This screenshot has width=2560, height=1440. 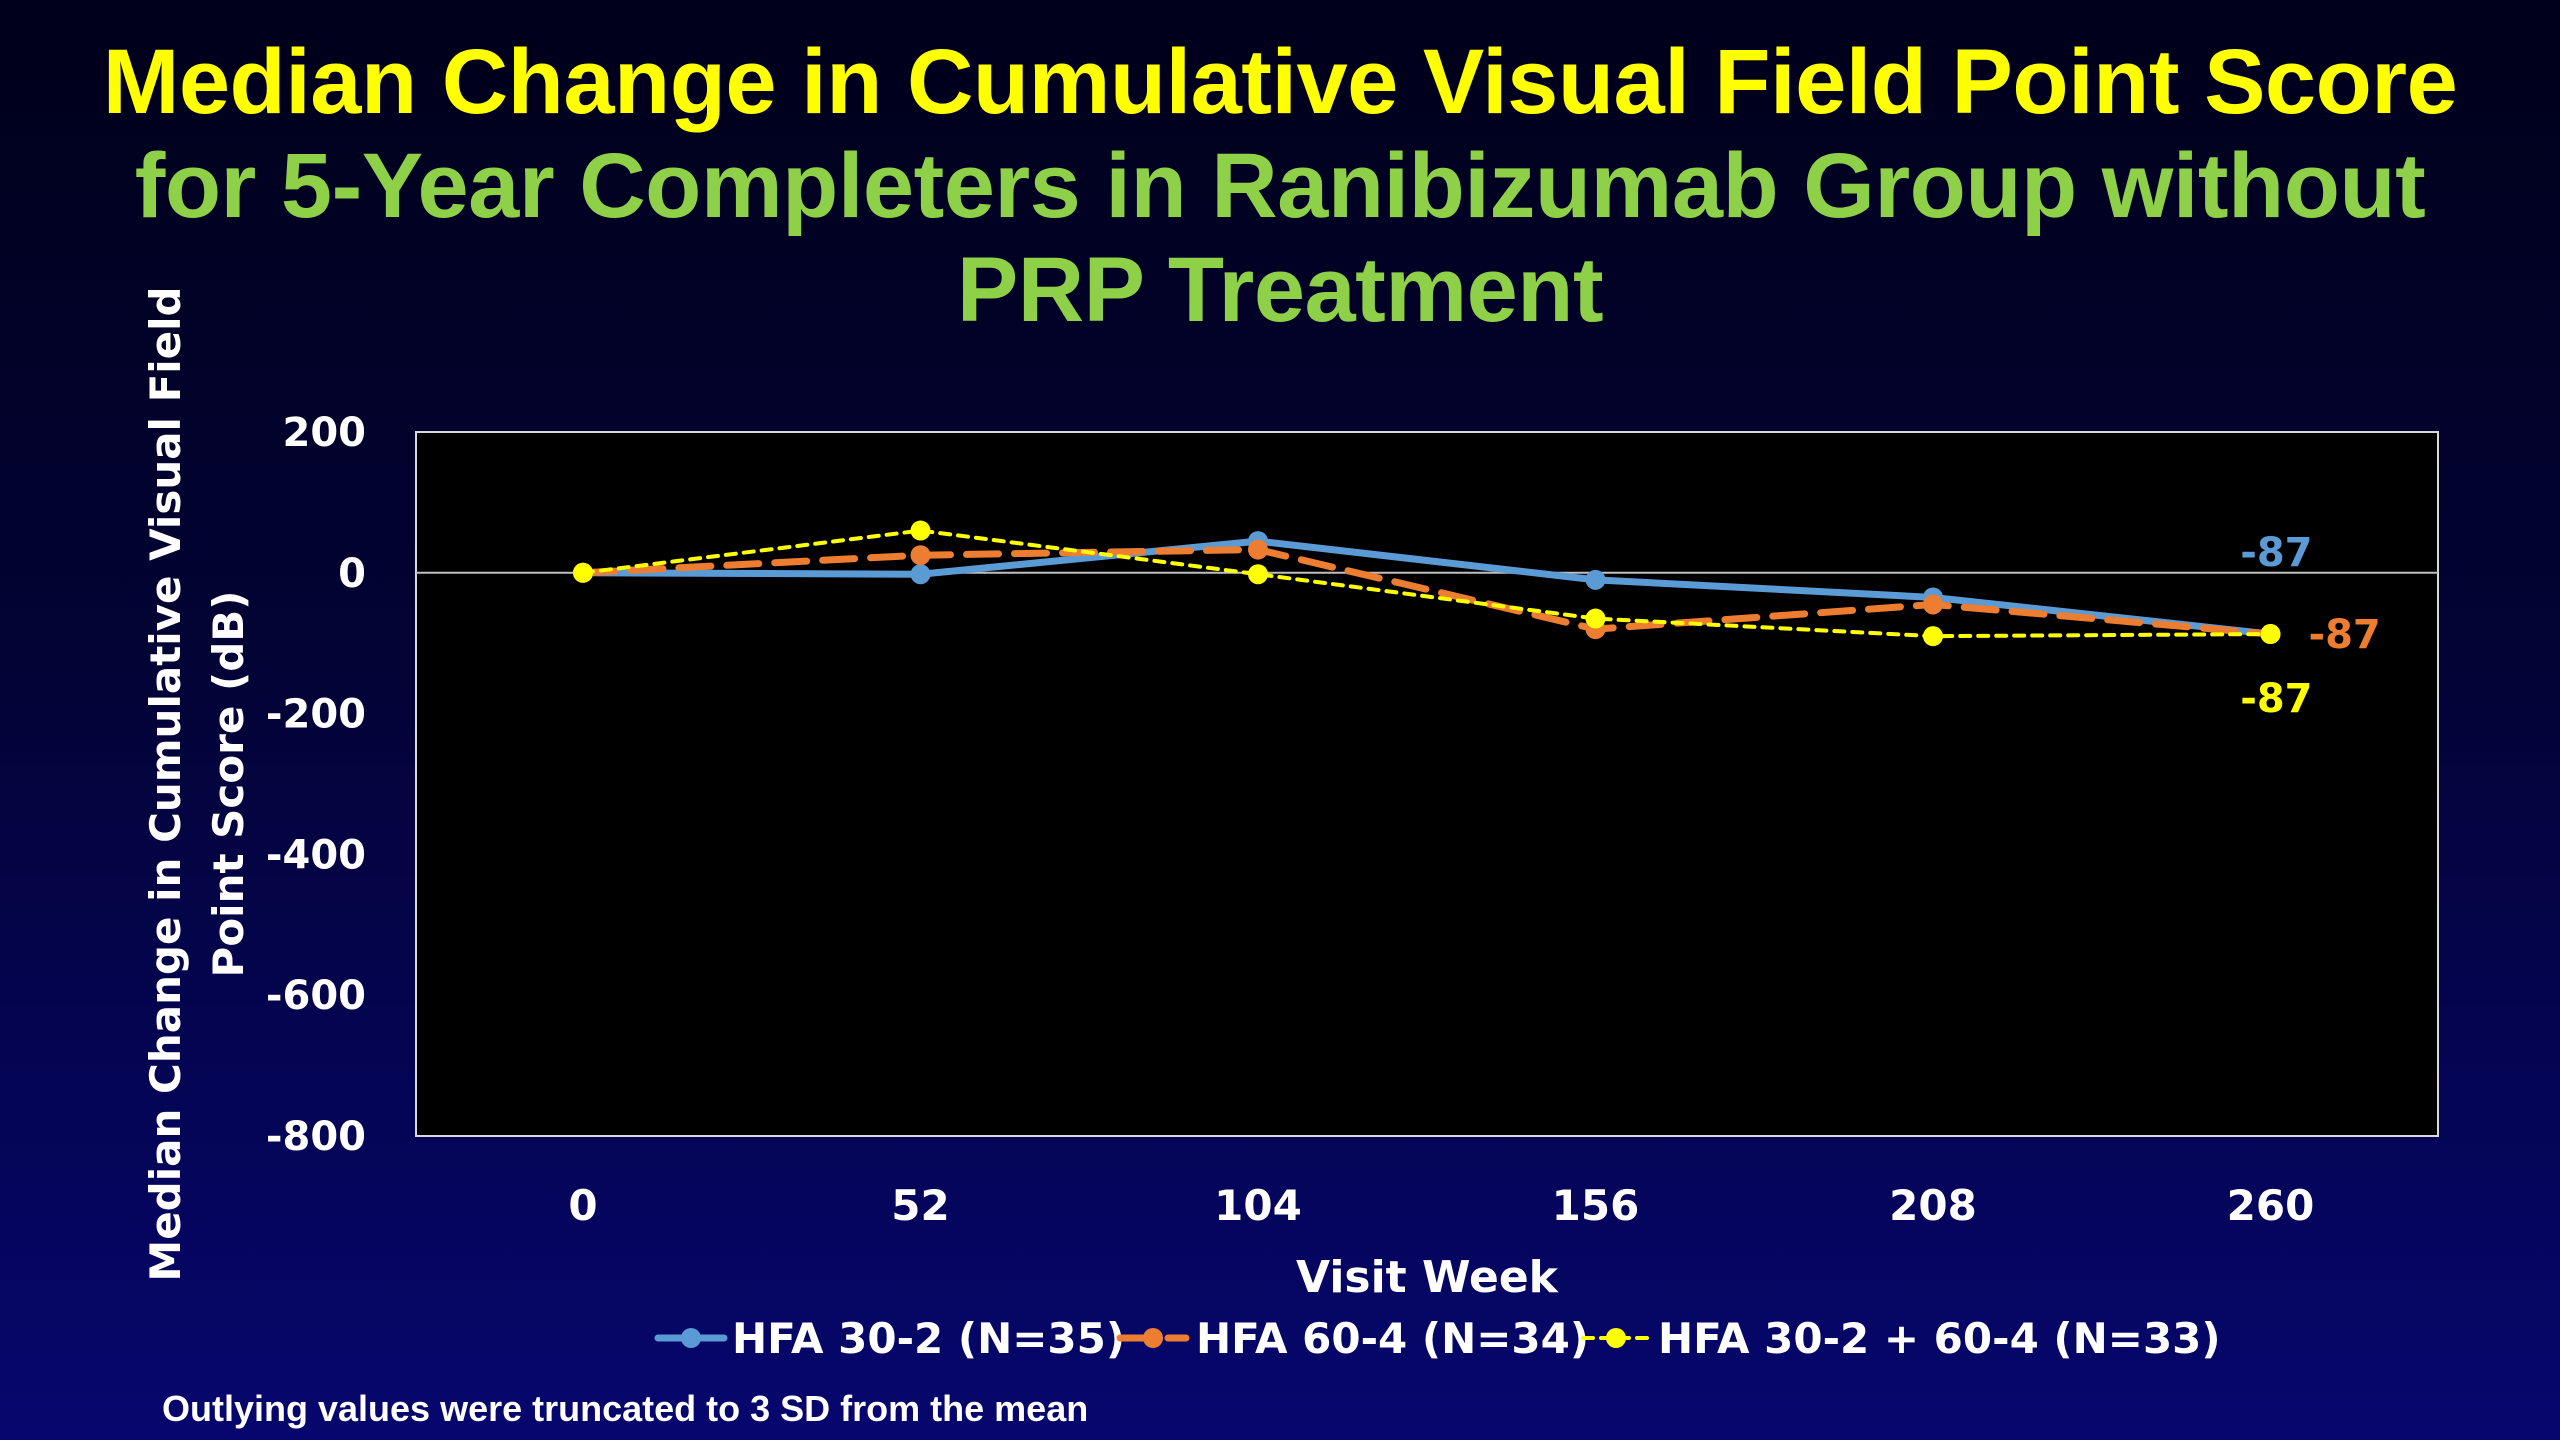 I want to click on y-axis-title-line: Median Change in Cumulative Visual Field, so click(x=165, y=783).